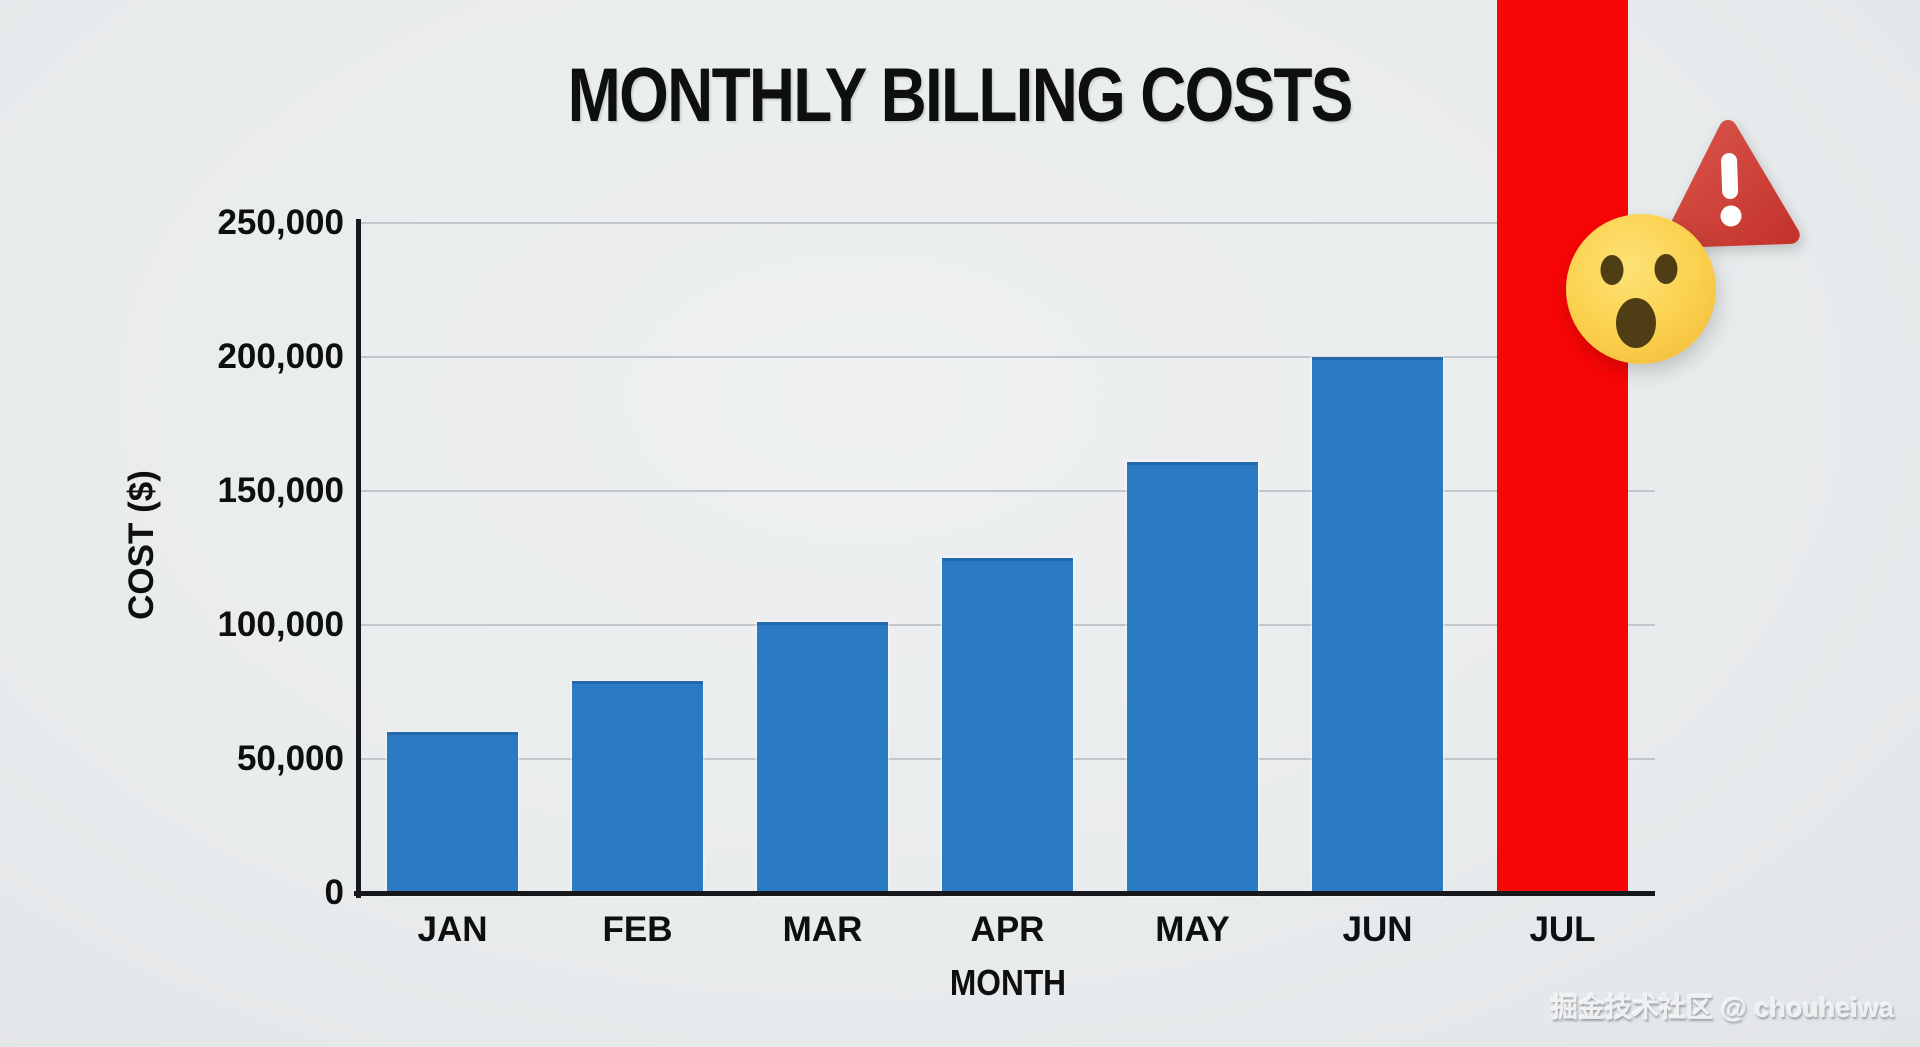 The width and height of the screenshot is (1920, 1047). I want to click on bar-jun, so click(1377, 626).